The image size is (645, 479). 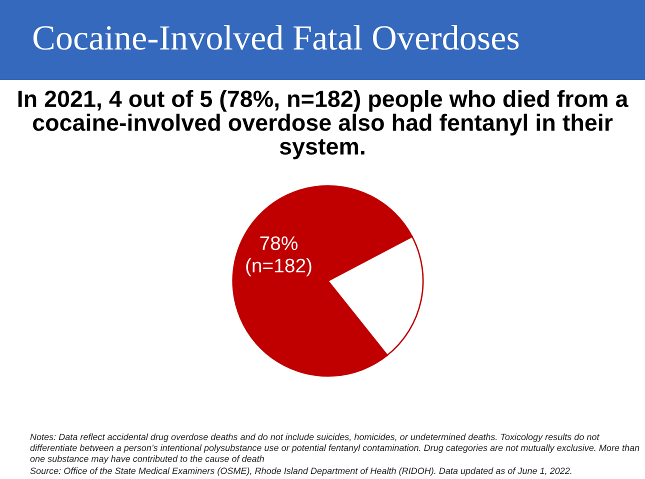 What do you see at coordinates (276, 37) in the screenshot?
I see `chart-title: Cocaine-Involved Fatal Overdoses` at bounding box center [276, 37].